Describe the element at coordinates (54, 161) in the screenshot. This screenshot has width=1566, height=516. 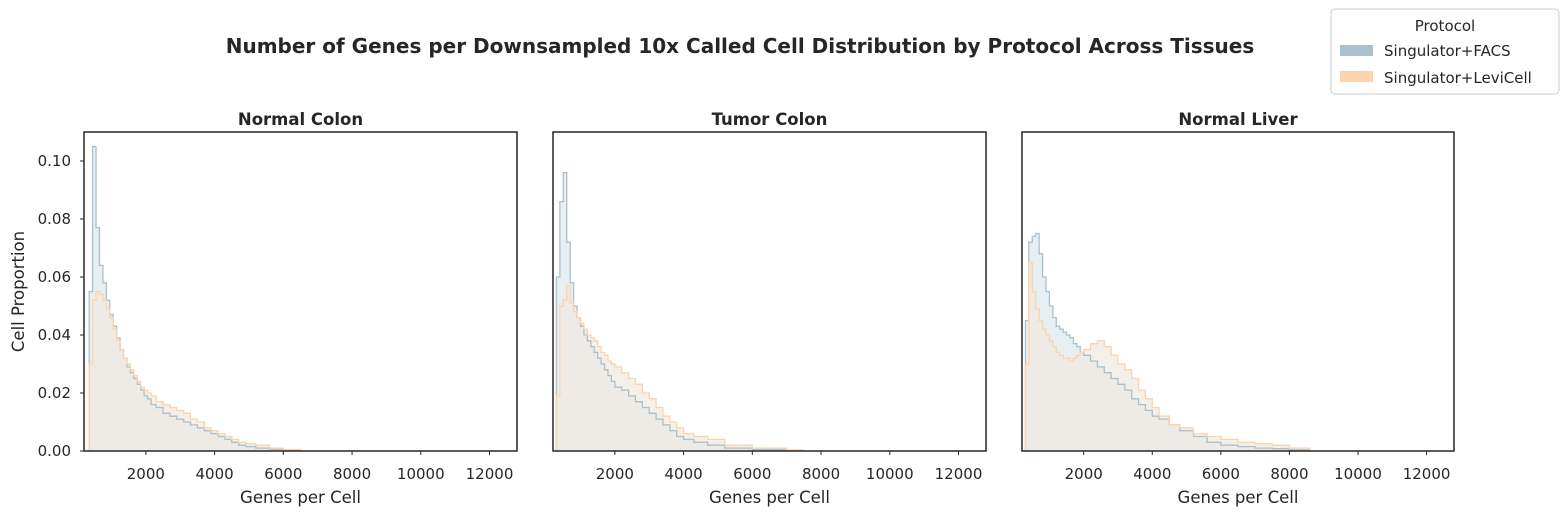
I see `y-tick-label: 0.10` at that location.